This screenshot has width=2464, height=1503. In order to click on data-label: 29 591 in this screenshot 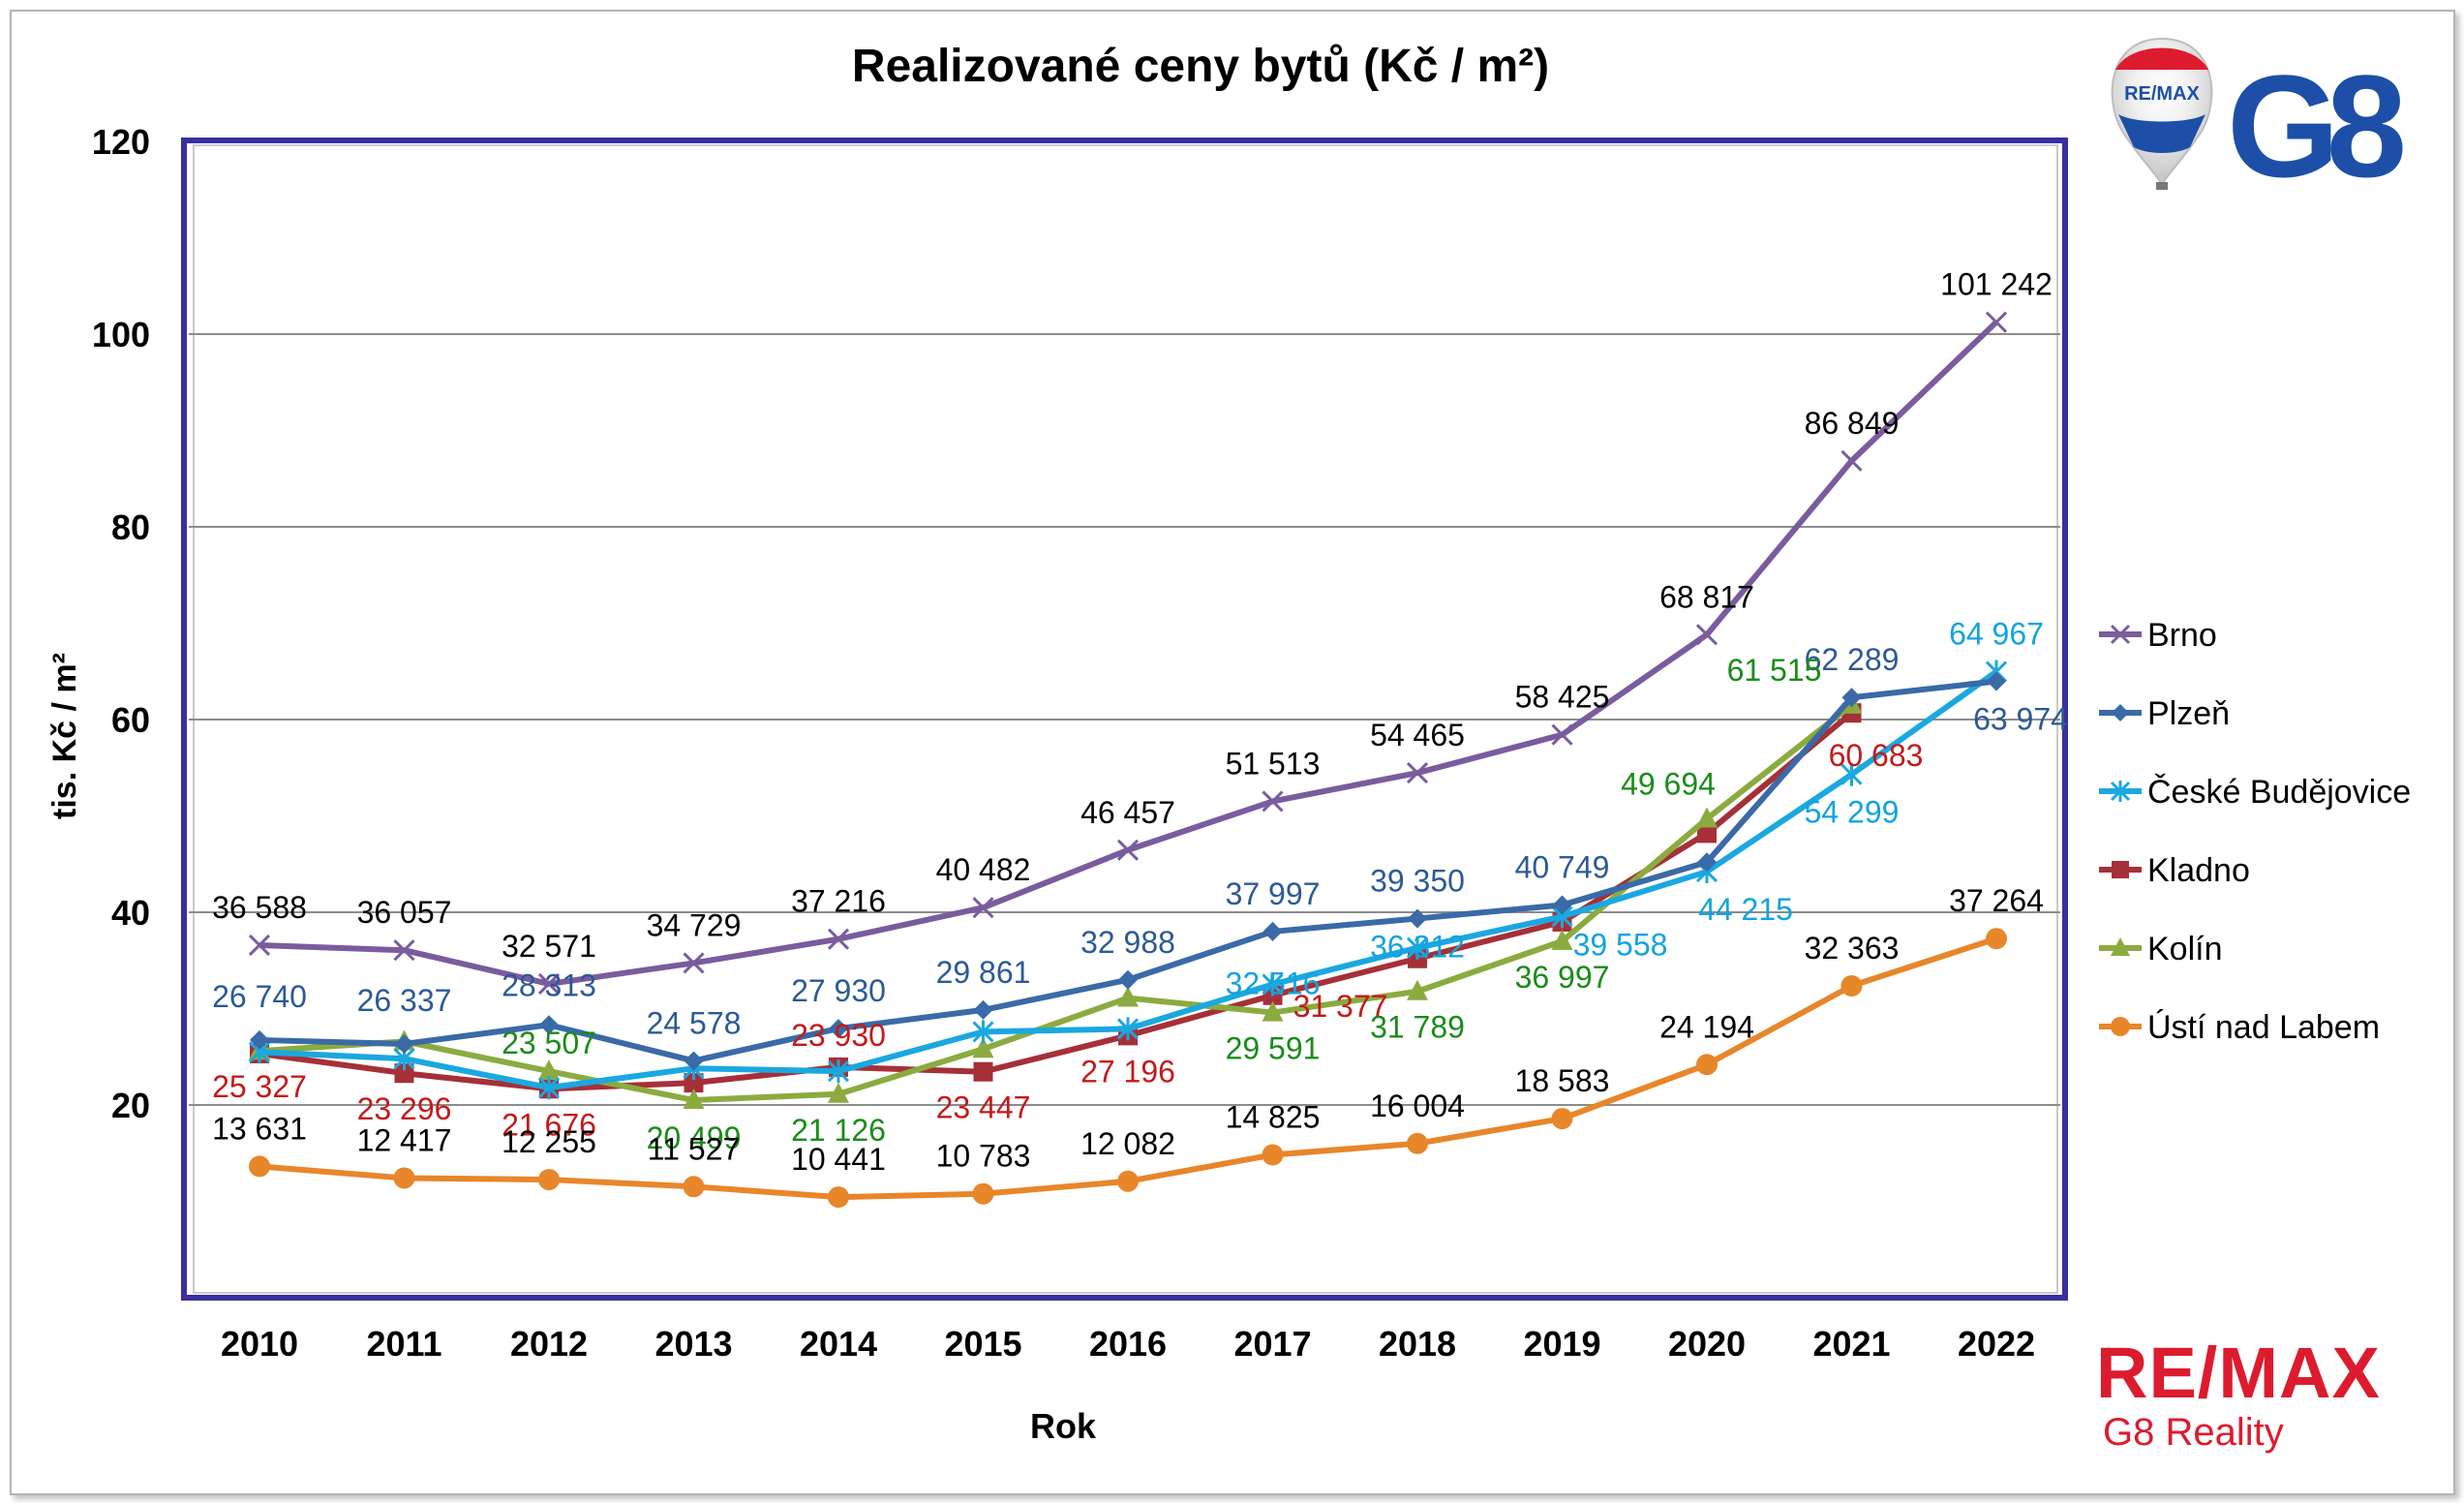, I will do `click(1273, 1048)`.